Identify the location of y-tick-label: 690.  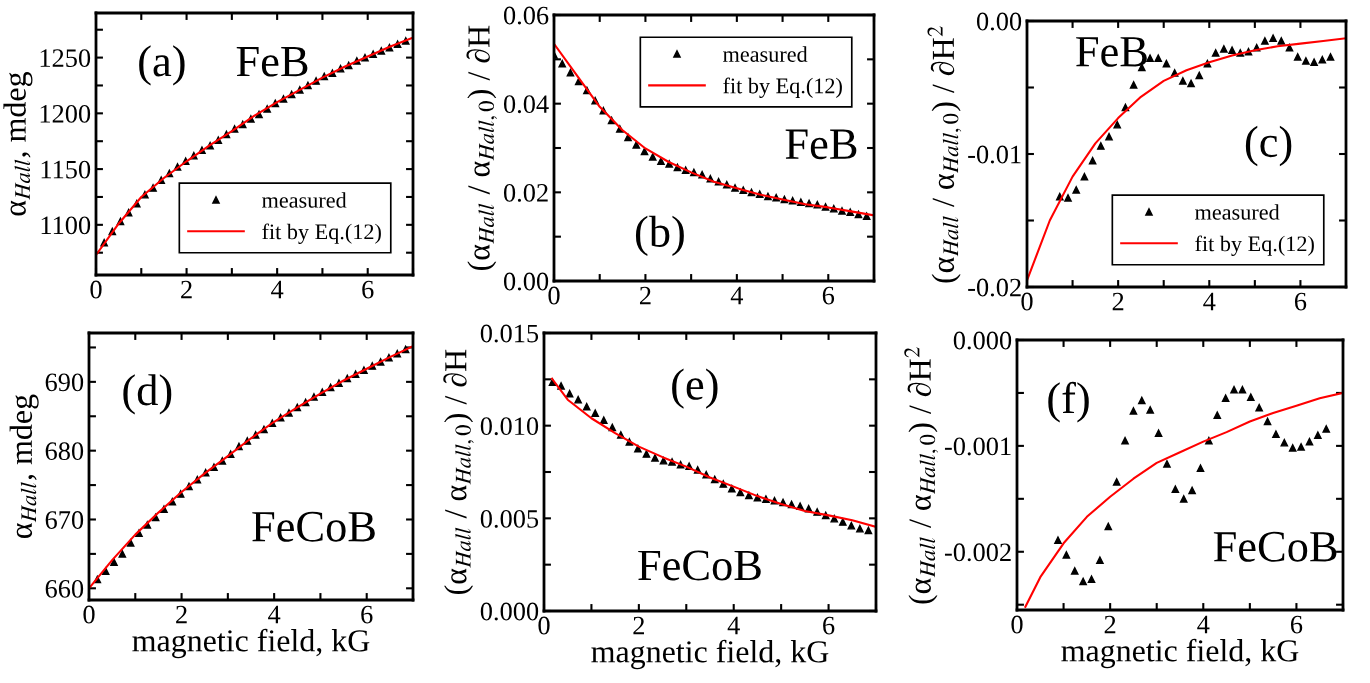
(64, 382).